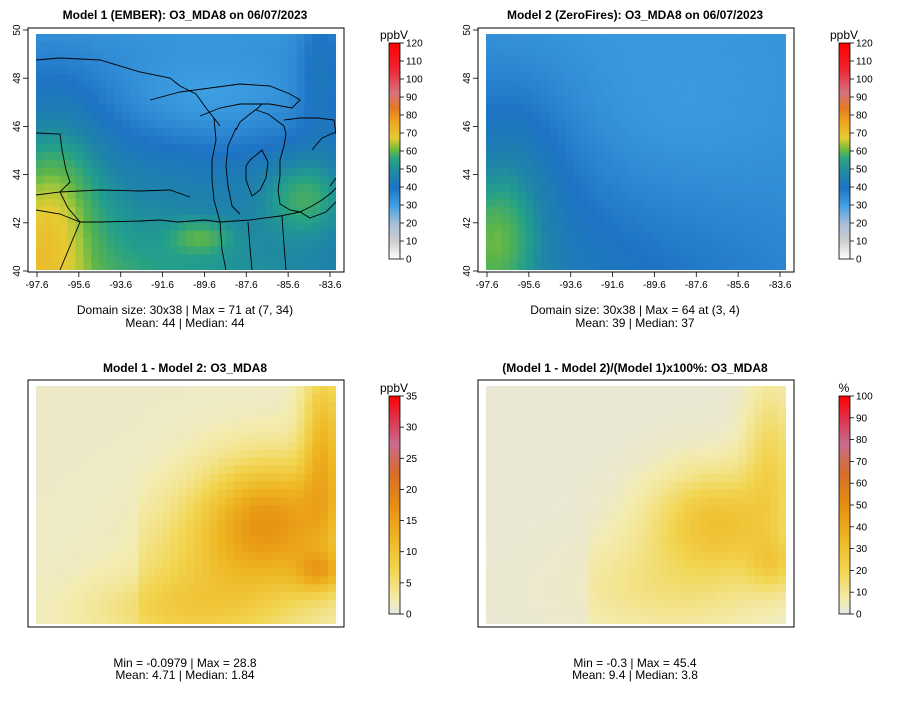  Describe the element at coordinates (412, 116) in the screenshot. I see `colorbar-tick-label: 80` at that location.